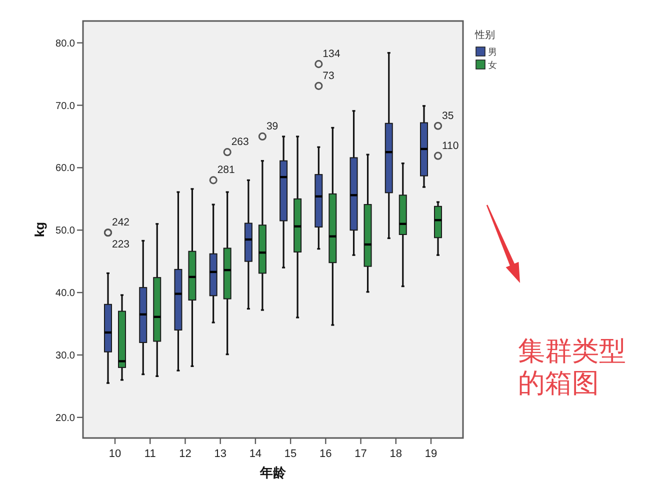 The height and width of the screenshot is (490, 651). What do you see at coordinates (66, 168) in the screenshot?
I see `y-tick-label: 60.0` at bounding box center [66, 168].